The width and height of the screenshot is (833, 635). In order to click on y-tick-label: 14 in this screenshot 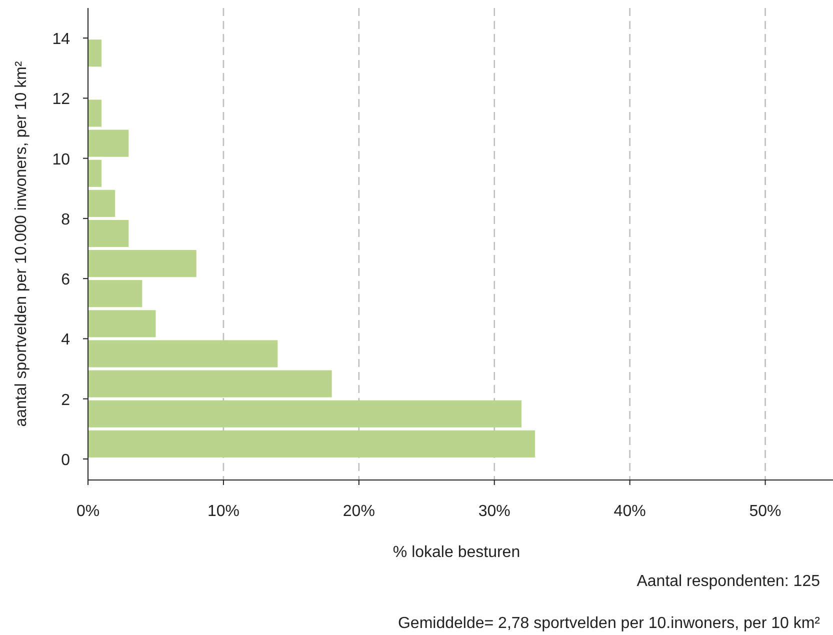, I will do `click(61, 39)`.